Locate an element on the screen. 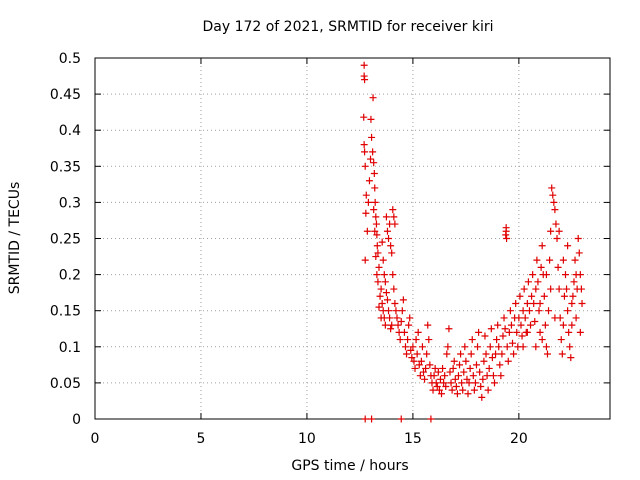 Image resolution: width=640 pixels, height=480 pixels. x-tick-label: 5 is located at coordinates (201, 439).